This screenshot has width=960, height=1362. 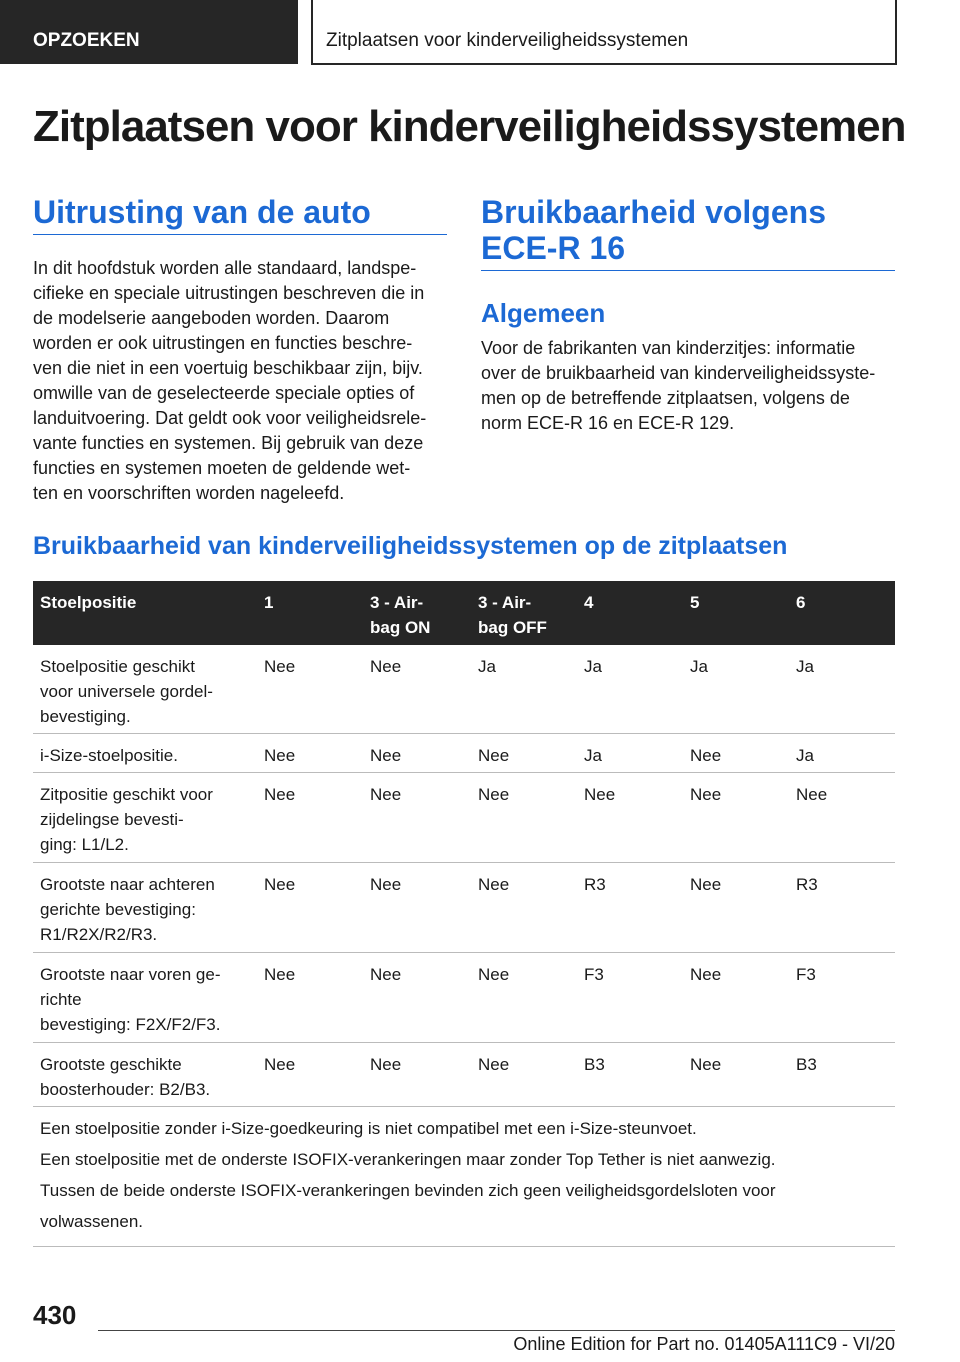 What do you see at coordinates (149, 32) in the screenshot?
I see `header-tab` at bounding box center [149, 32].